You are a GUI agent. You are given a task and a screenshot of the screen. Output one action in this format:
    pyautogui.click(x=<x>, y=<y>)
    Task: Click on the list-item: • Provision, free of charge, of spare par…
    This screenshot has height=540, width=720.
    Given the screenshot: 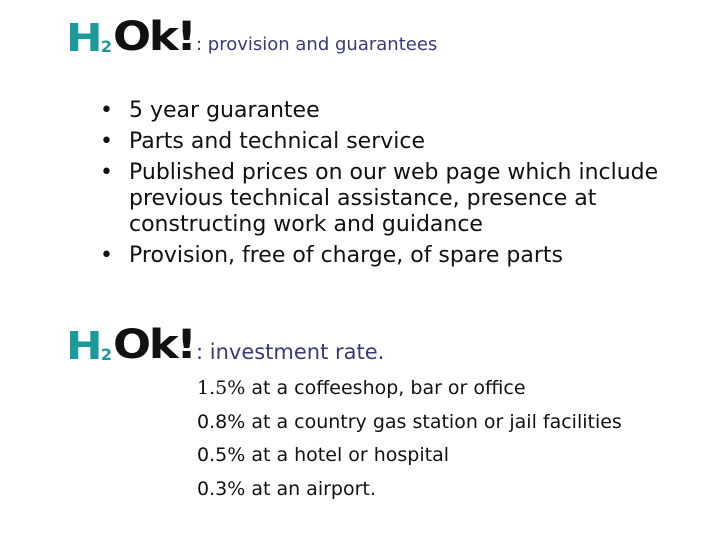 What is the action you would take?
    pyautogui.click(x=332, y=255)
    